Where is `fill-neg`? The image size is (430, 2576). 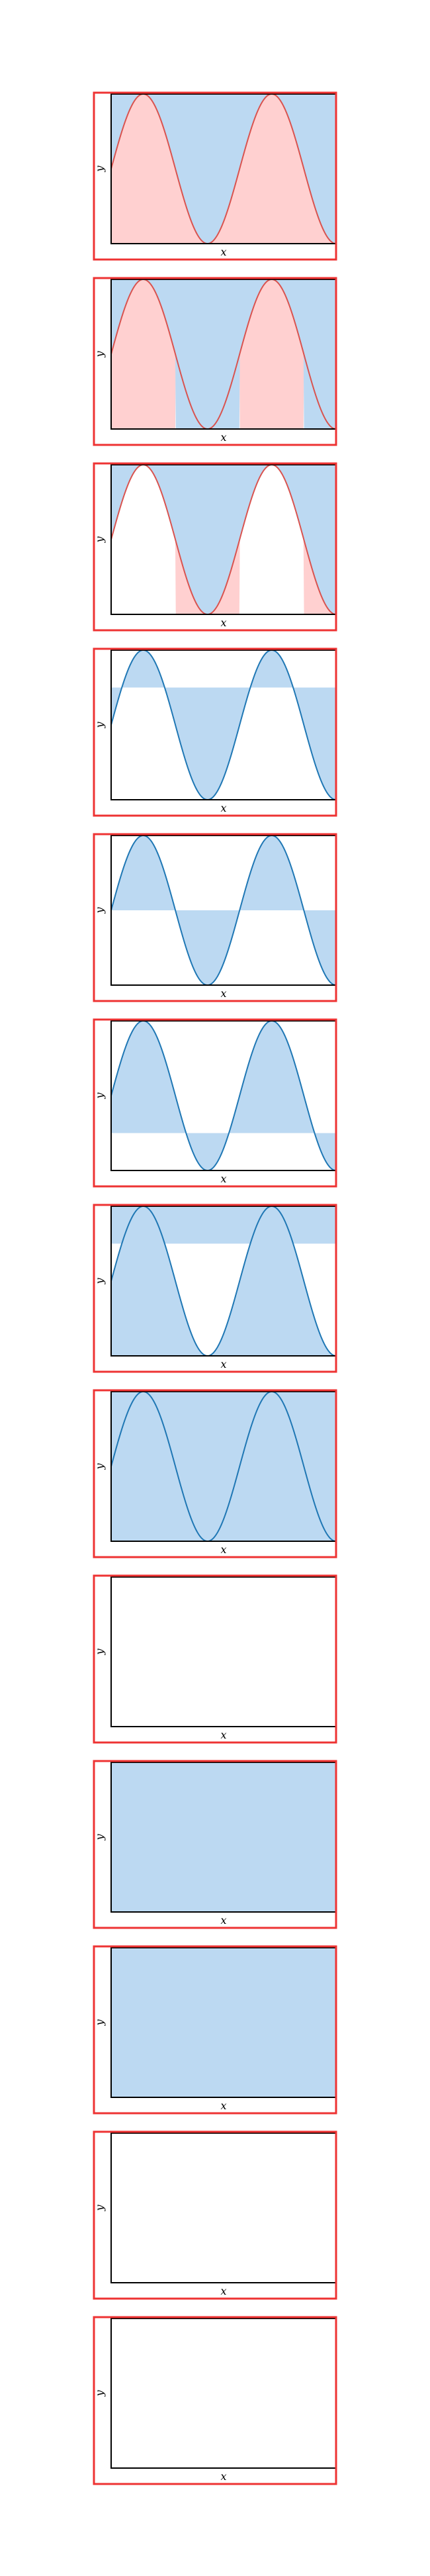 fill-neg is located at coordinates (223, 354).